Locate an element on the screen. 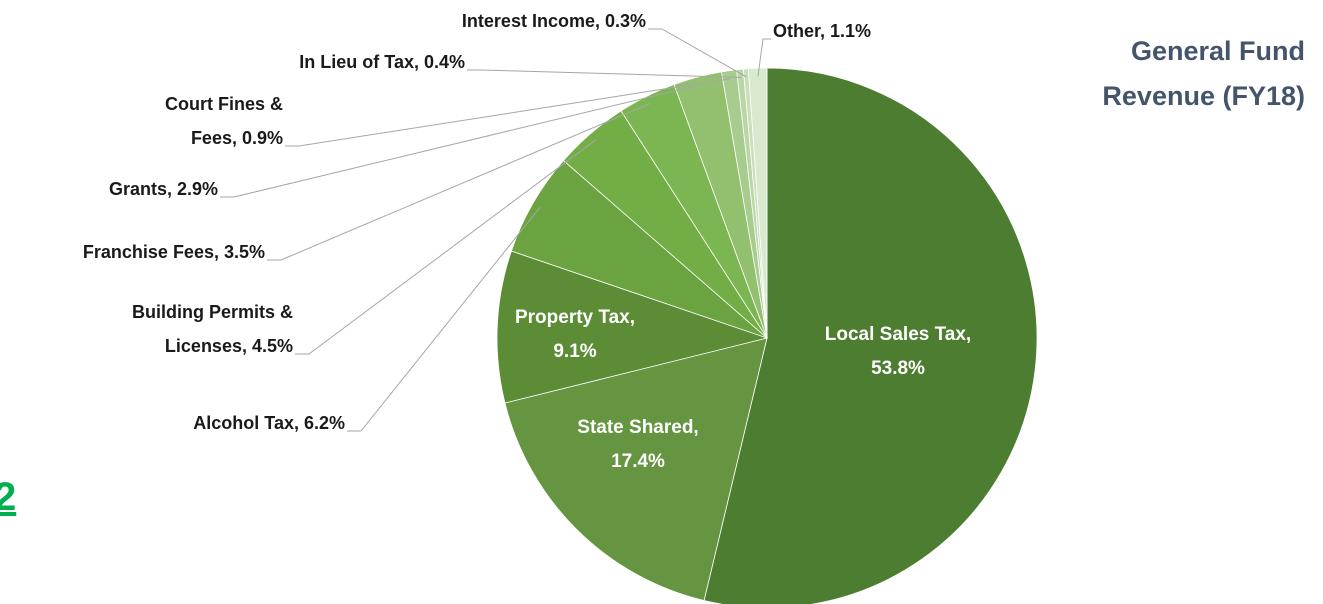  slice-label: Local Sales Tax, is located at coordinates (898, 334).